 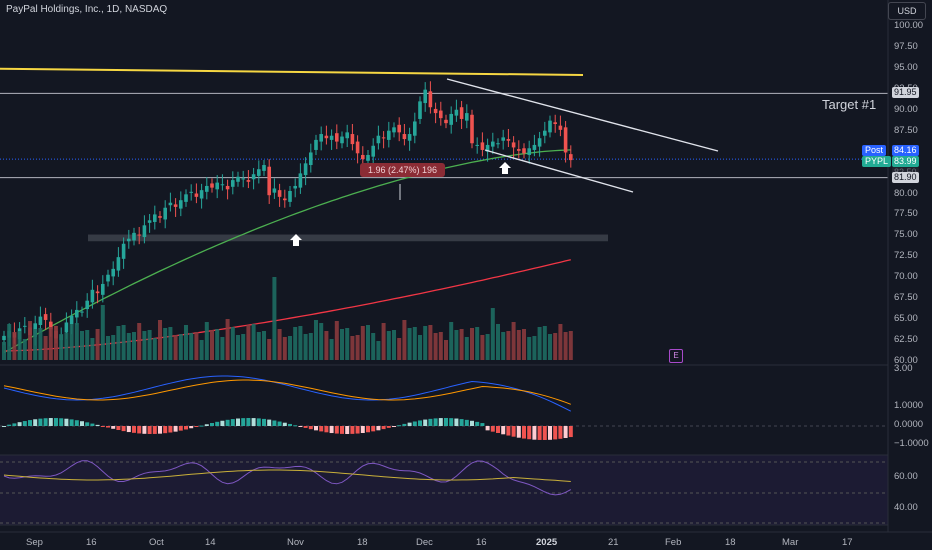 What do you see at coordinates (676, 356) in the screenshot?
I see `earnings-icon: E` at bounding box center [676, 356].